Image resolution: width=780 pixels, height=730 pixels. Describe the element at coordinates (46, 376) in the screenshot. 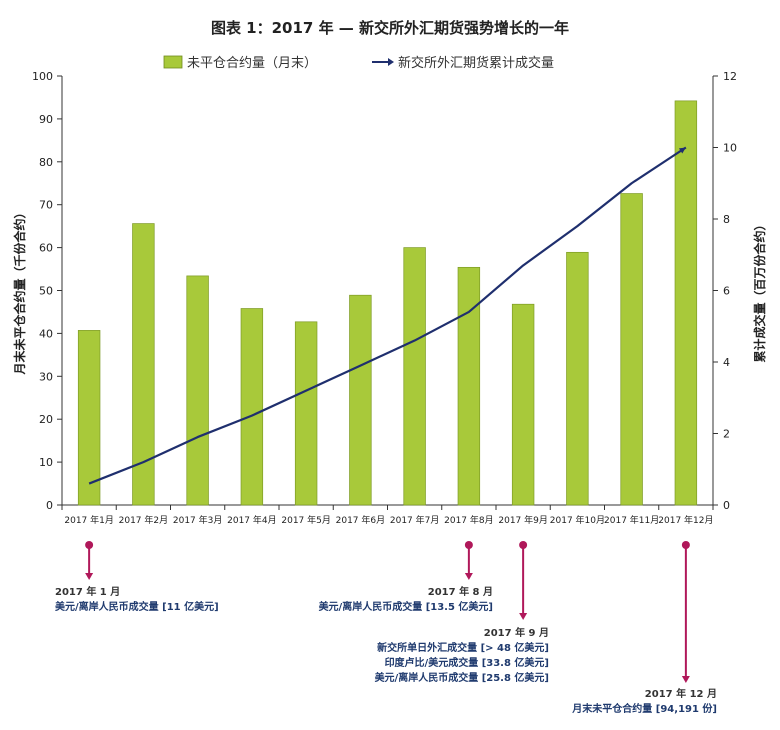

I see `y-tick-label: 30` at that location.